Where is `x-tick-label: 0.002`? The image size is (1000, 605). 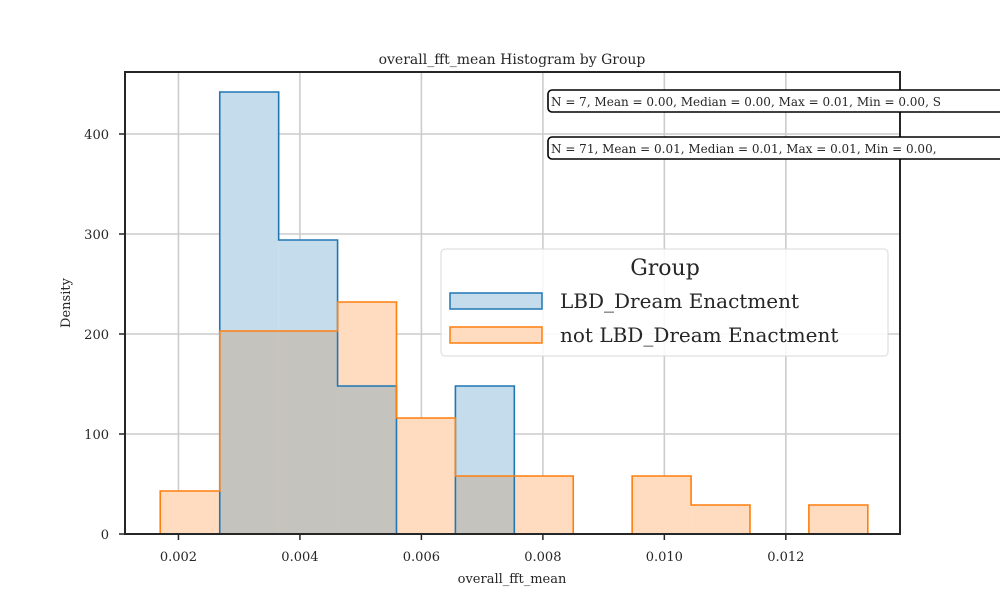
x-tick-label: 0.002 is located at coordinates (178, 557).